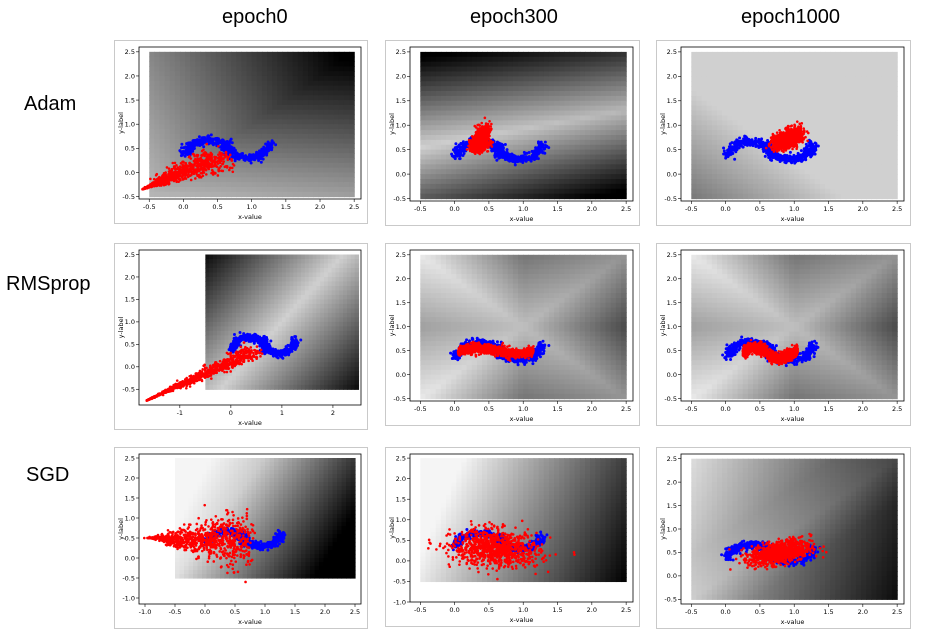  What do you see at coordinates (130, 149) in the screenshot?
I see `y-tick-label: 0.5` at bounding box center [130, 149].